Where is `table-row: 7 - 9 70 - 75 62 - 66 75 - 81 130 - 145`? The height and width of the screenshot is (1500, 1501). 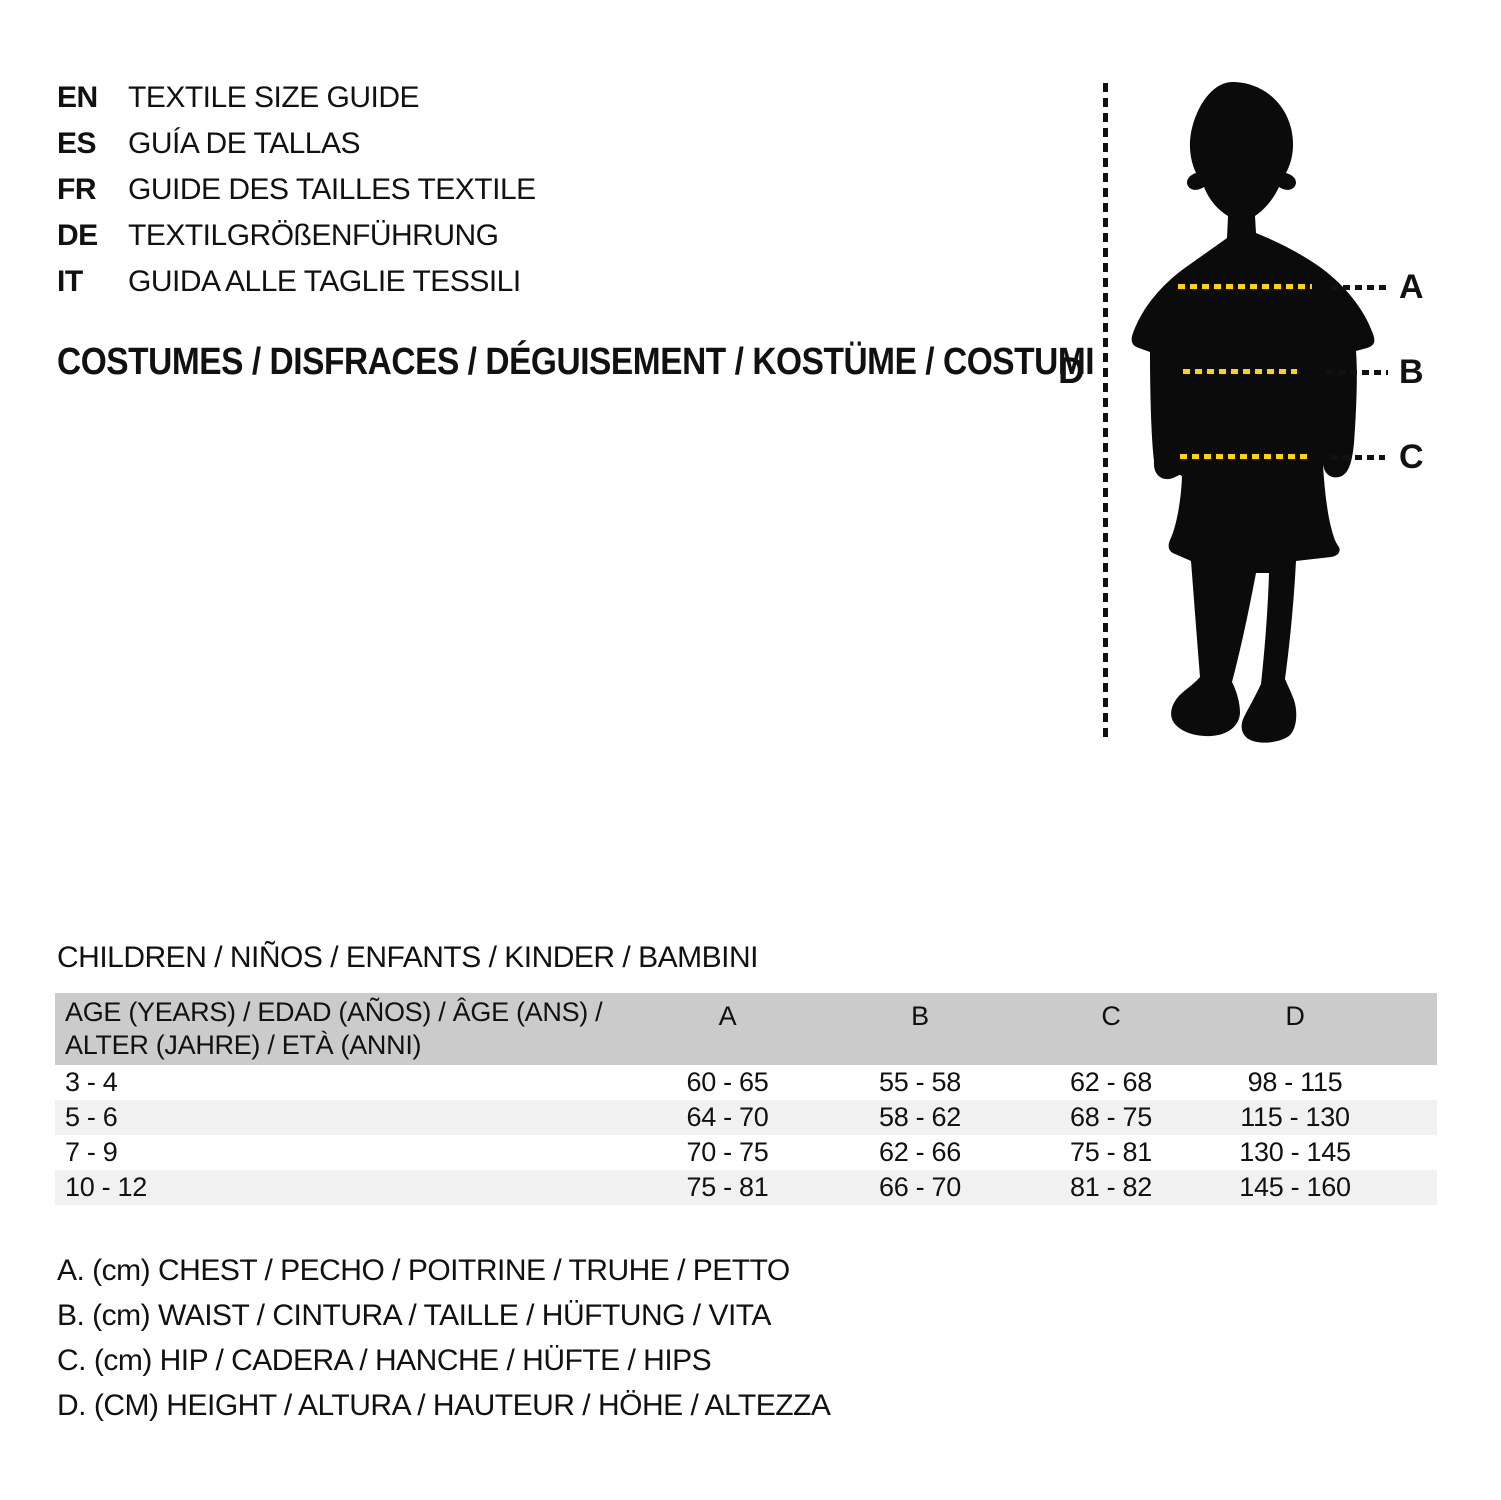
table-row: 7 - 9 70 - 75 62 - 66 75 - 81 130 - 145 is located at coordinates (746, 1152).